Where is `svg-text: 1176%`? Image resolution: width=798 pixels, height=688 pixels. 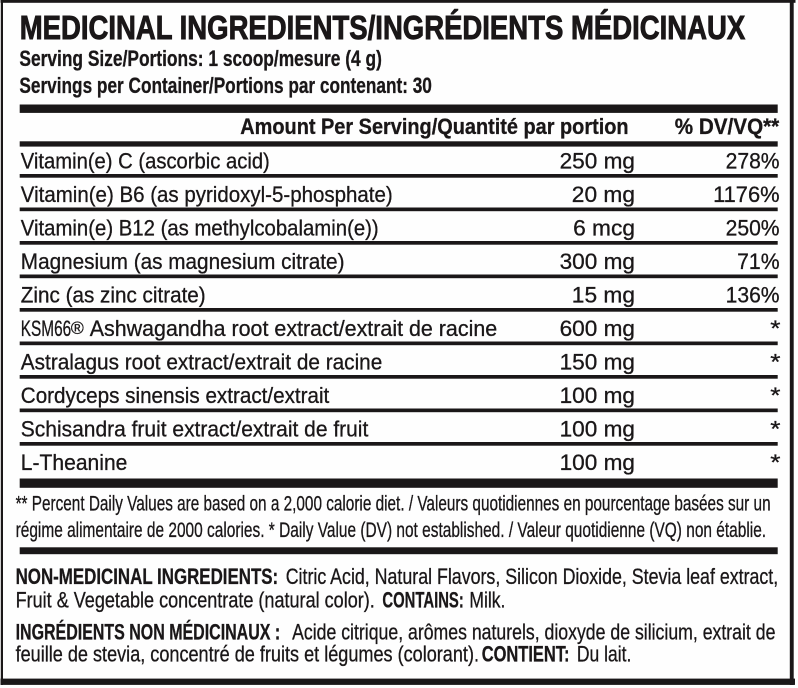
svg-text: 1176% is located at coordinates (746, 194).